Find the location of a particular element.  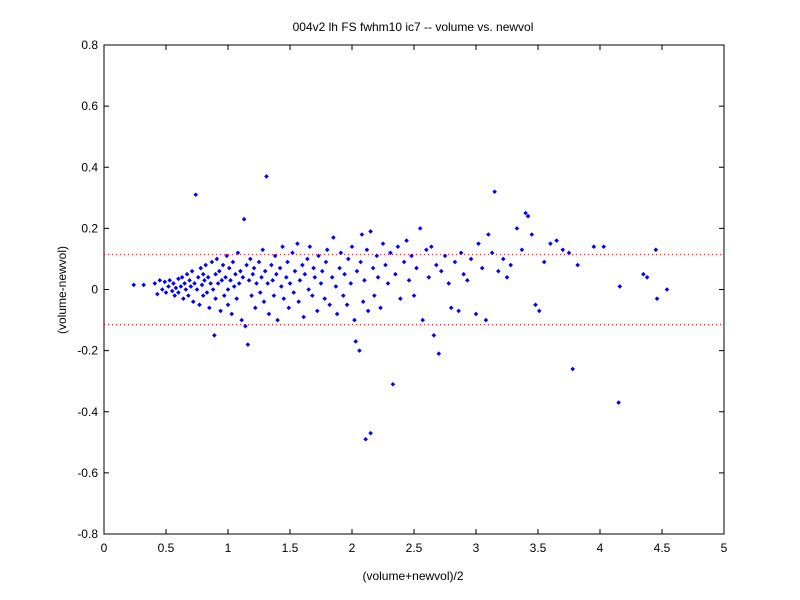

y-tick-label: -0.8 is located at coordinates (87, 534).